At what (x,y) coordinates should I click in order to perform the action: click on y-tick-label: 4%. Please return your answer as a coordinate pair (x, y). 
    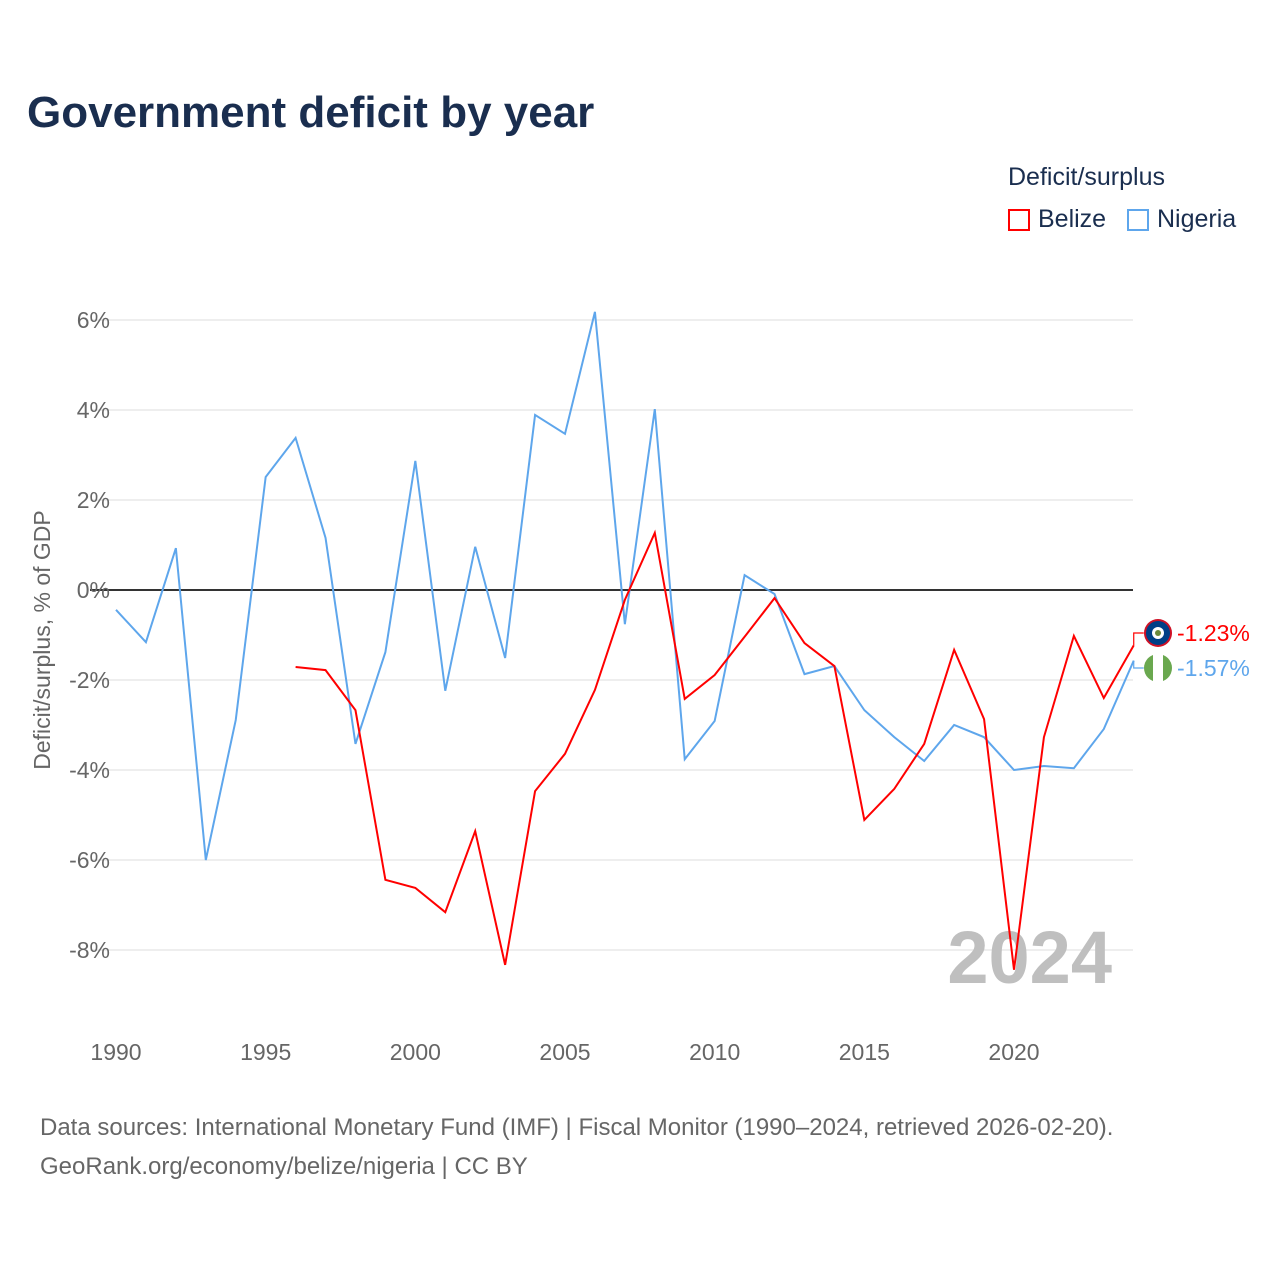
    Looking at the image, I should click on (93, 410).